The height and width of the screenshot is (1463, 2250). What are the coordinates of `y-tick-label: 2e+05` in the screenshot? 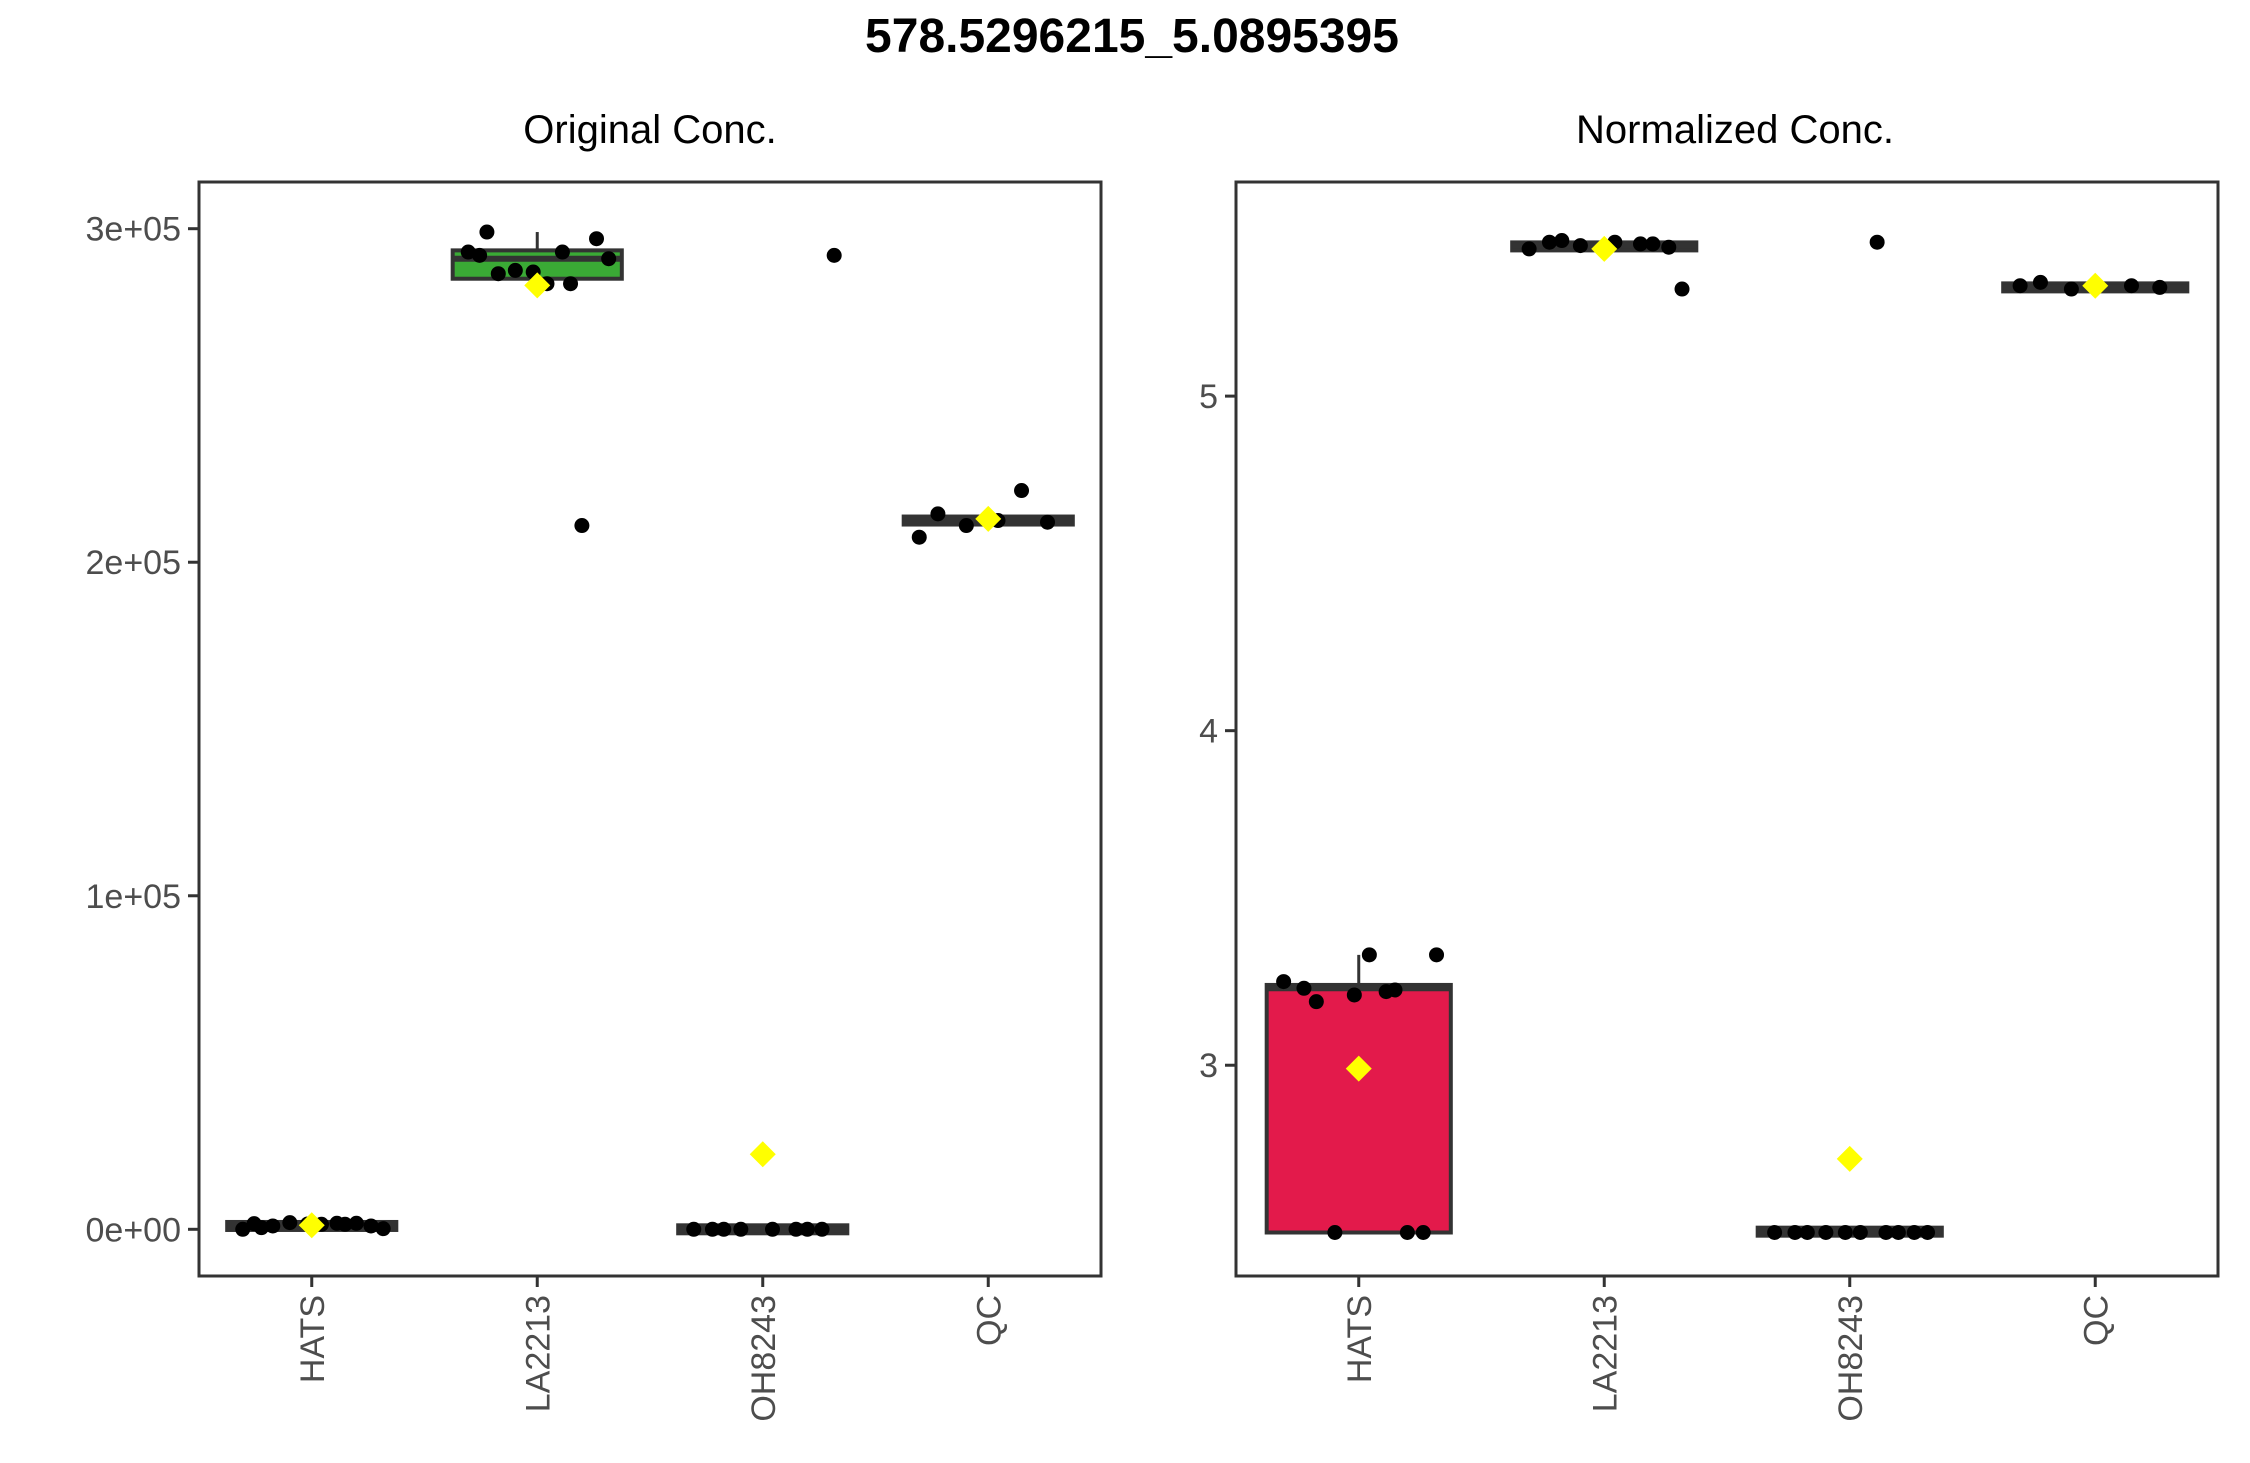 It's located at (134, 563).